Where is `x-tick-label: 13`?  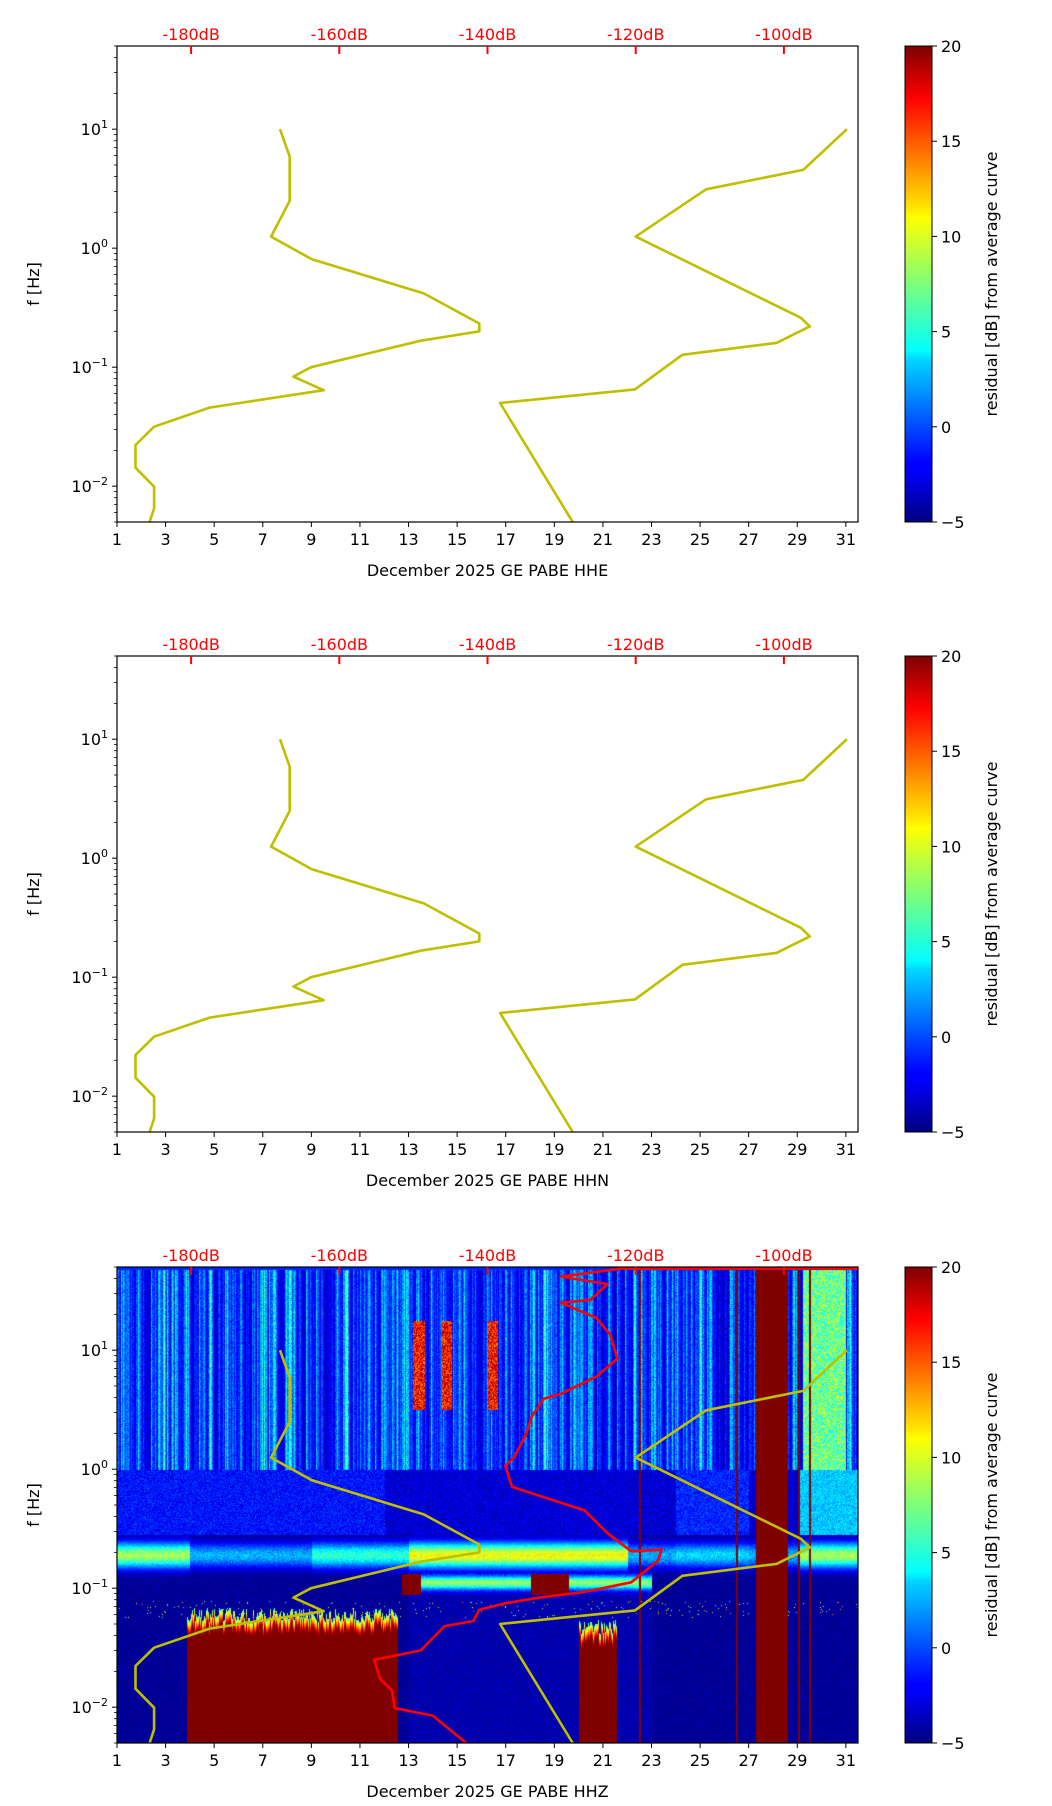
x-tick-label: 13 is located at coordinates (408, 1760).